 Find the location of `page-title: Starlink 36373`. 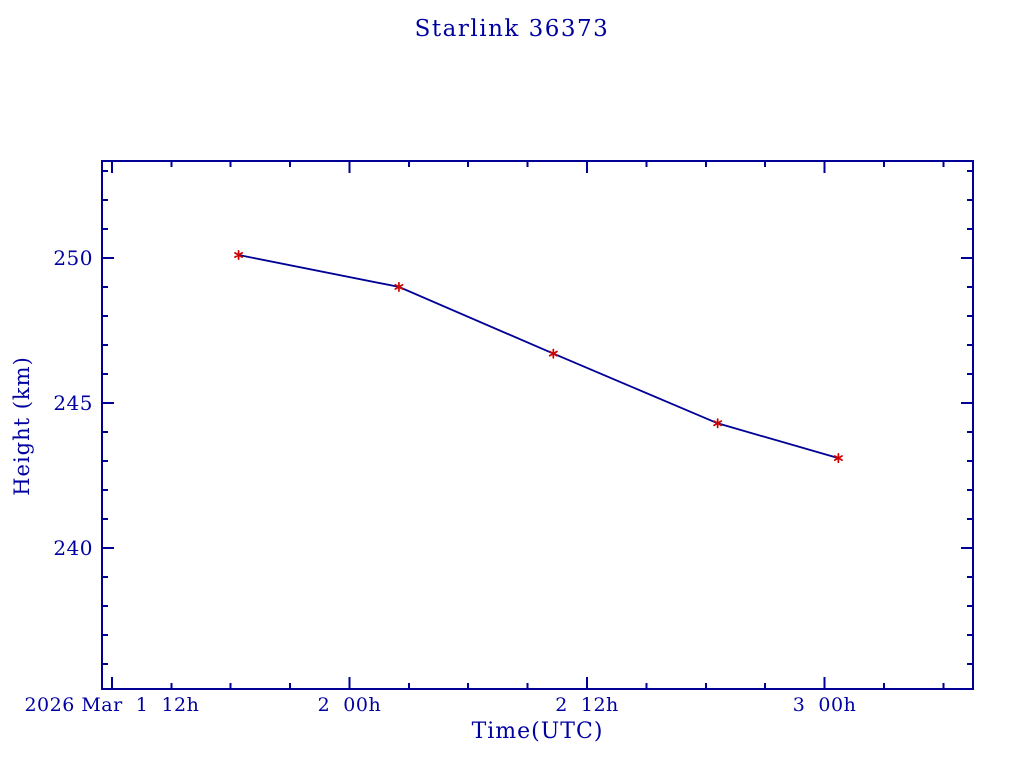

page-title: Starlink 36373 is located at coordinates (512, 29).